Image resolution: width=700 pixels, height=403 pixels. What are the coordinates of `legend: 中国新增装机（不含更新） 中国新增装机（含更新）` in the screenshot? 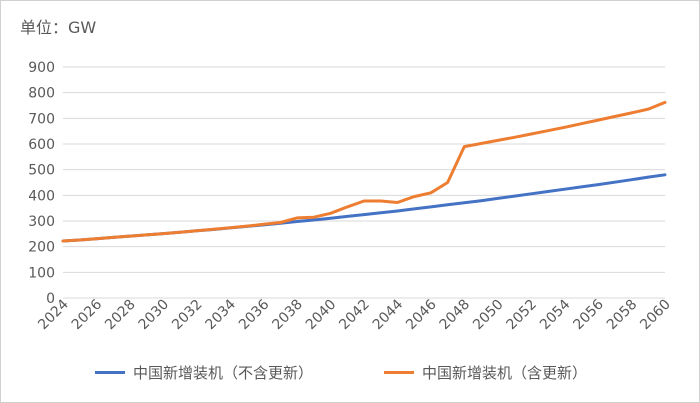 It's located at (350, 374).